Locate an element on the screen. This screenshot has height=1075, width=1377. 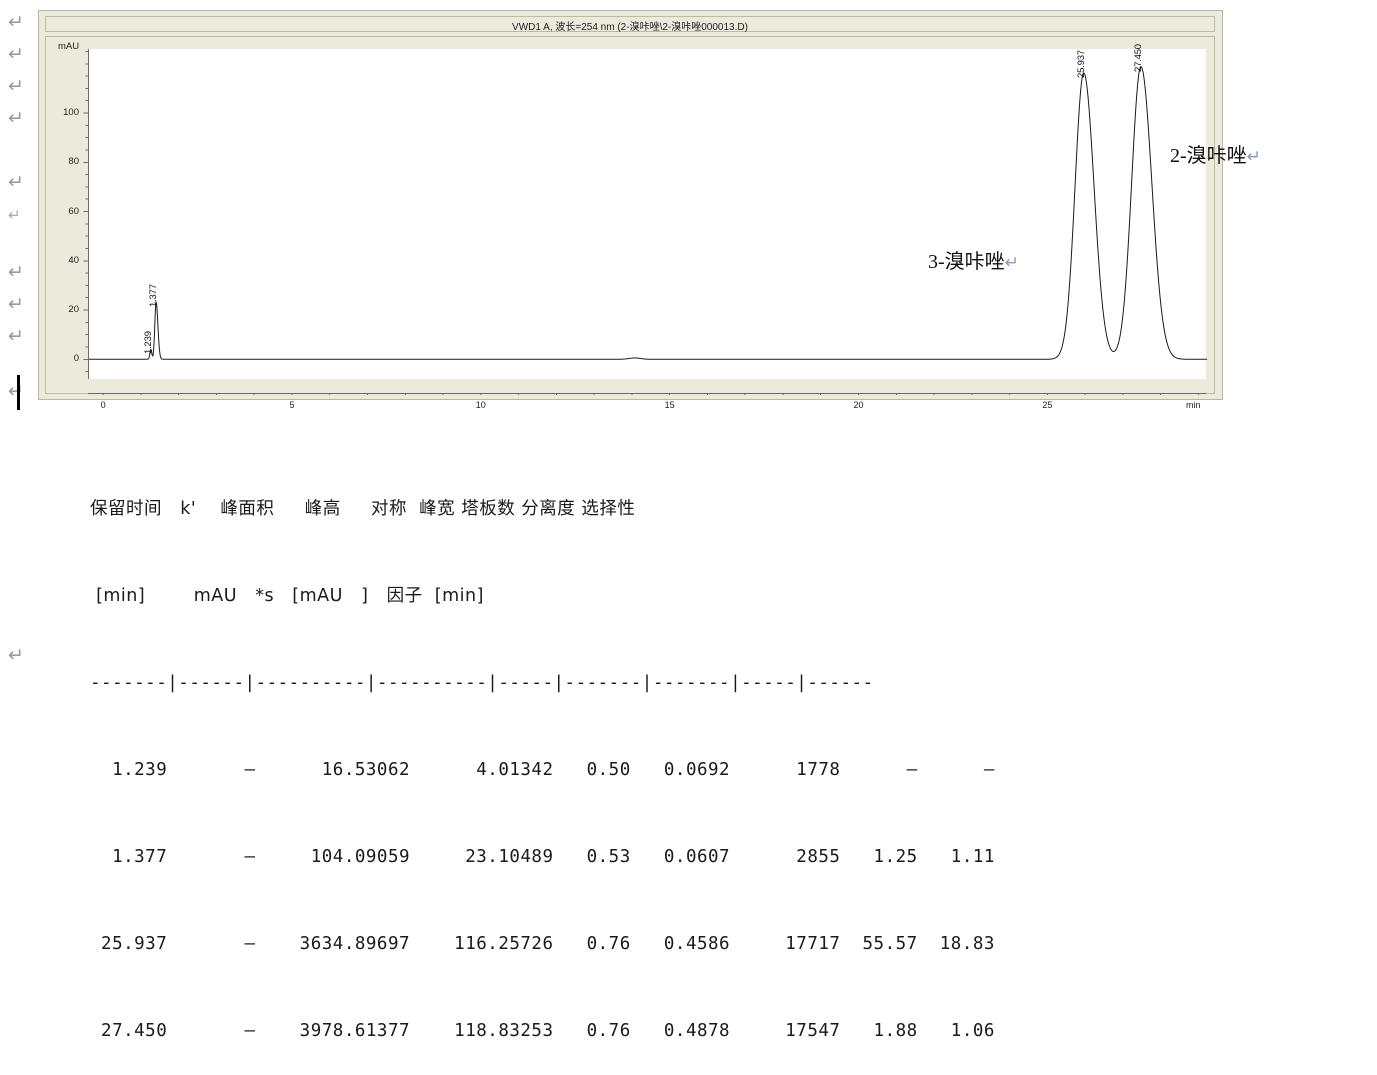
table-header-row-1: 保留时间 k' 峰面积 峰高 对称 峰宽 塔板数 分离度 选择性 is located at coordinates (363, 509).